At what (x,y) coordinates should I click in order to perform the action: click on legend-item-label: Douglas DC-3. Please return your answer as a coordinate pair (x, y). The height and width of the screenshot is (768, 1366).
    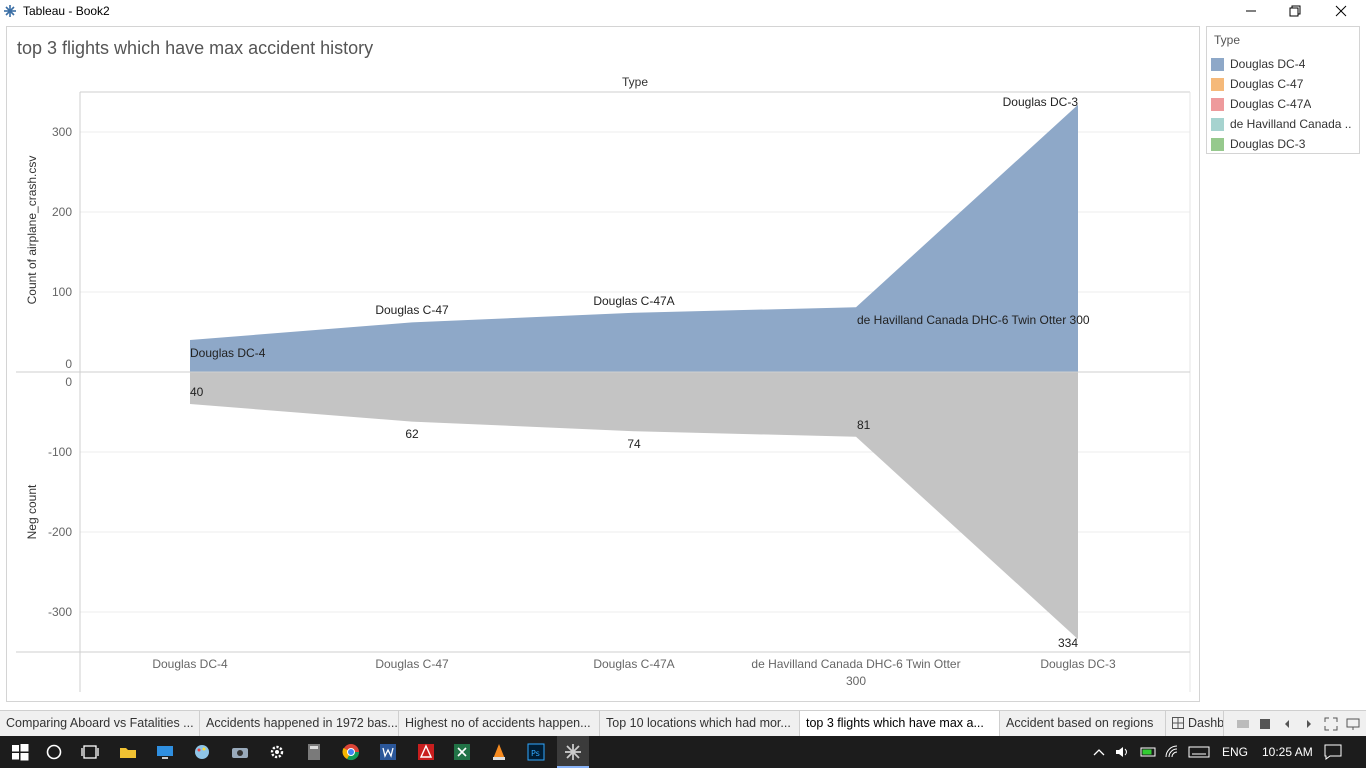
    Looking at the image, I should click on (1268, 144).